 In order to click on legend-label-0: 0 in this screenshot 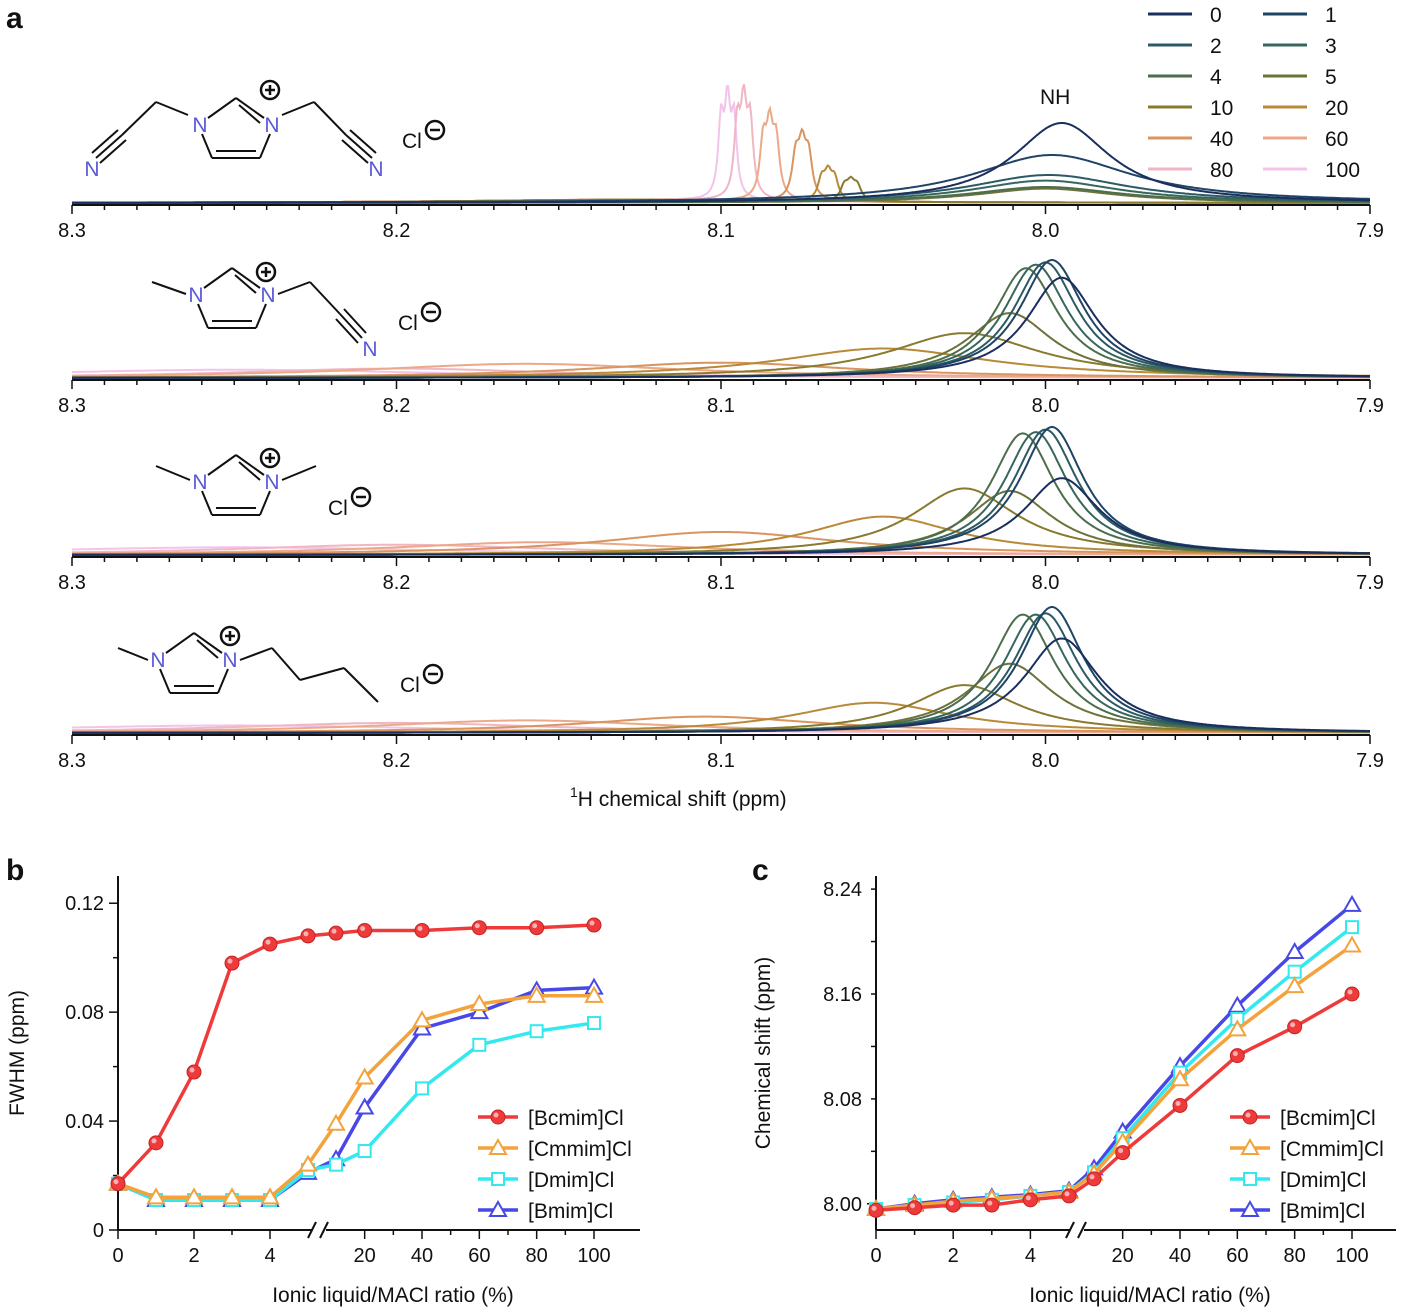, I will do `click(1216, 15)`.